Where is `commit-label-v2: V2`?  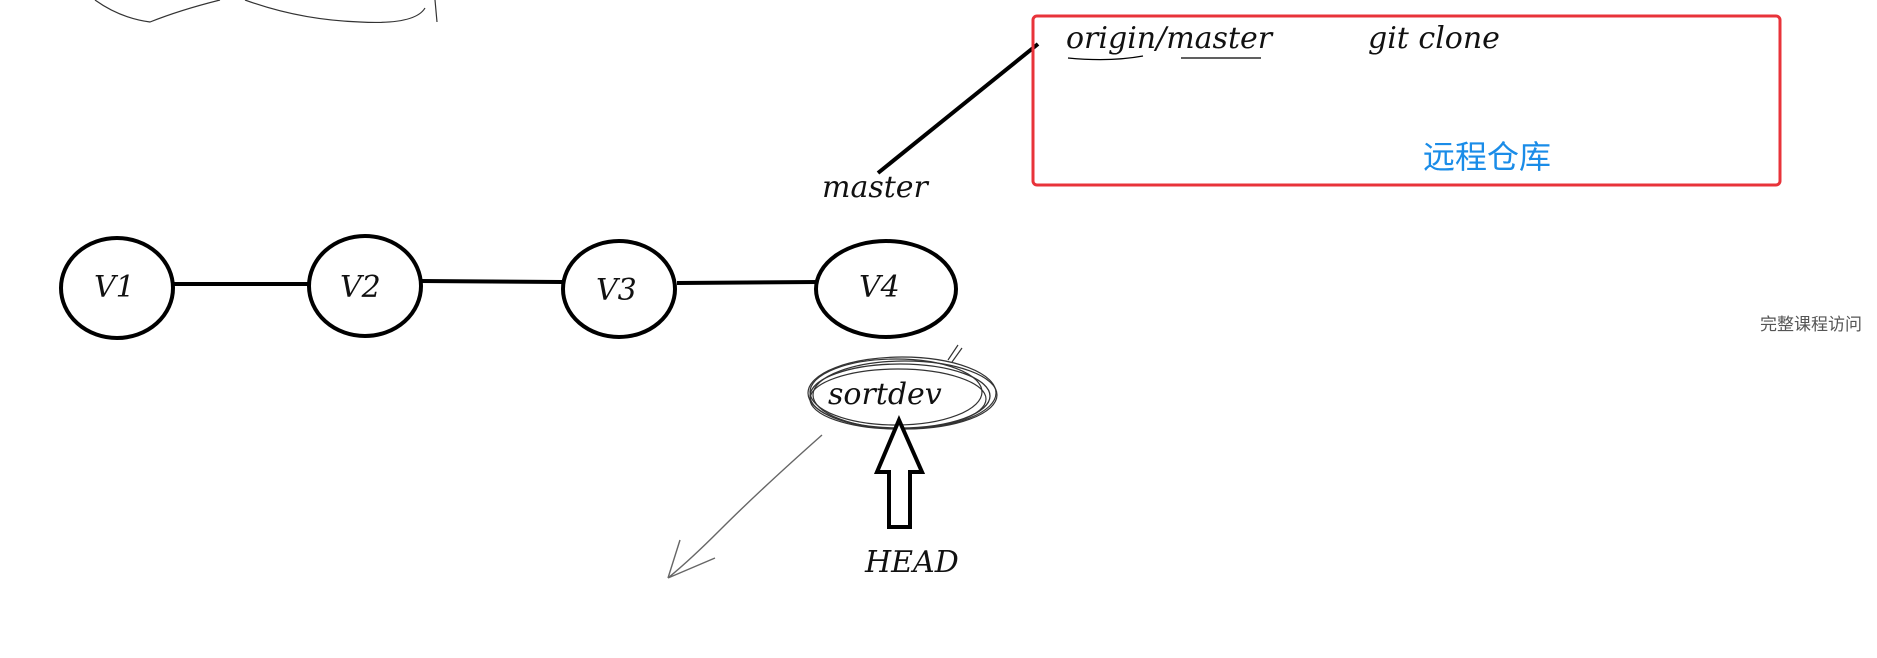
commit-label-v2: V2 is located at coordinates (360, 287).